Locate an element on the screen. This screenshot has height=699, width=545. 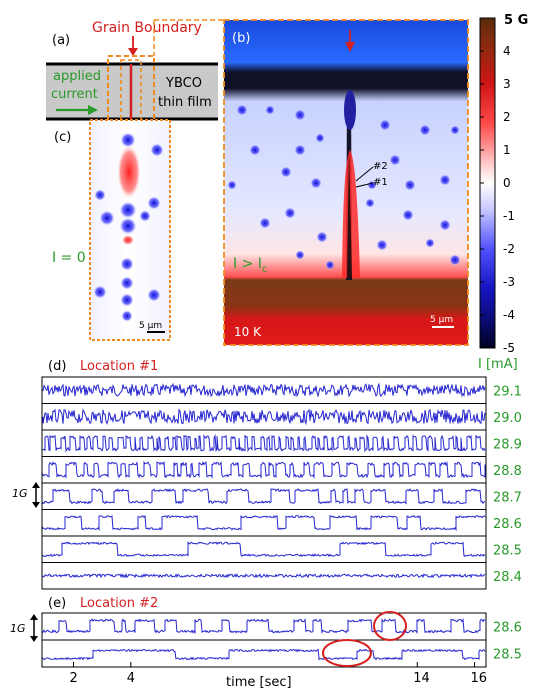
current-arrowhead is located at coordinates (93, 110).